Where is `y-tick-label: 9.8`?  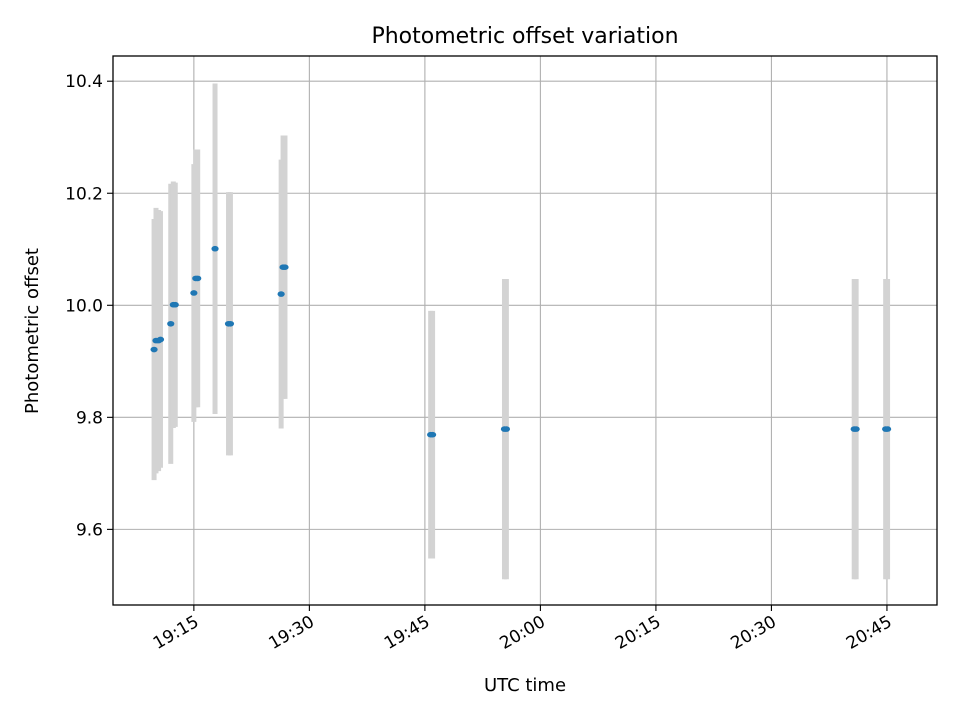 y-tick-label: 9.8 is located at coordinates (89, 418).